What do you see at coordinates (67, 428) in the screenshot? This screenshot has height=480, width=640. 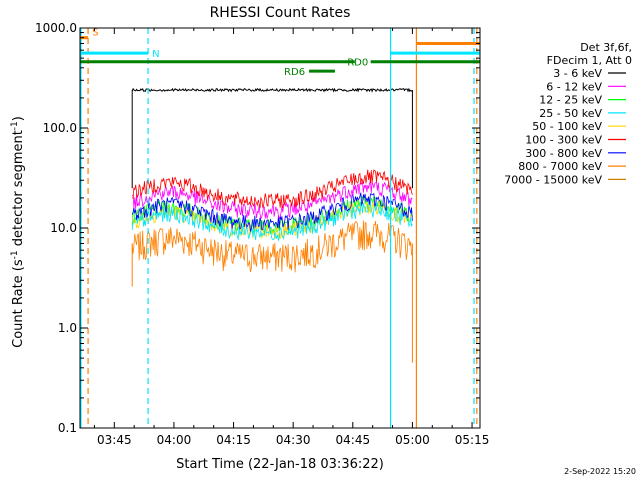 I see `y-tick-label: 0.1` at bounding box center [67, 428].